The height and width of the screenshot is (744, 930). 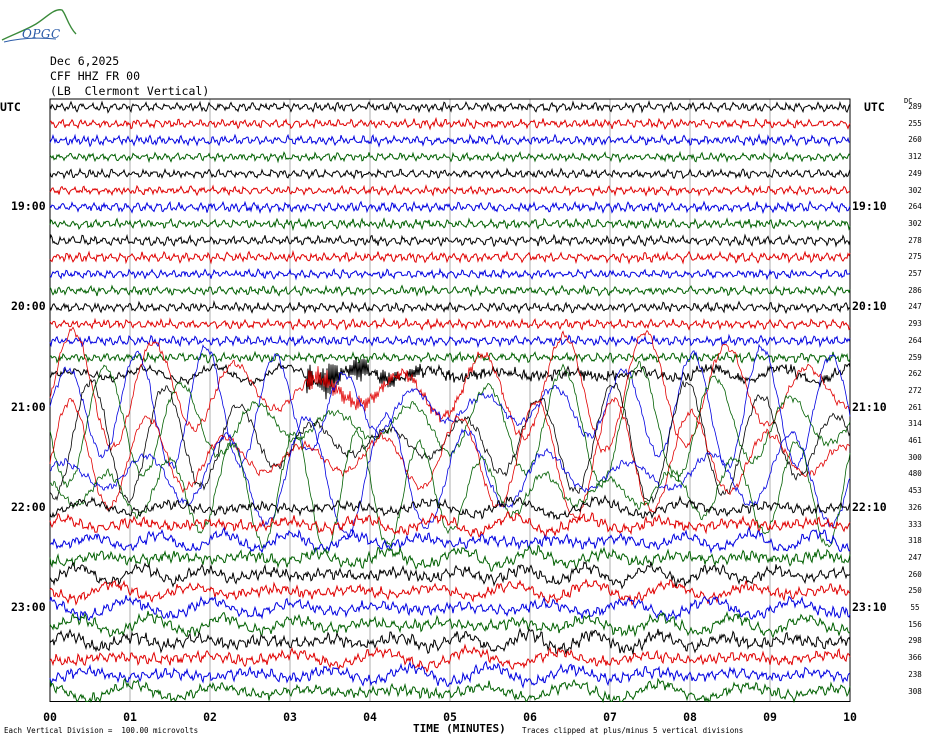 I want to click on hour-label-left: 23:00, so click(x=28, y=607).